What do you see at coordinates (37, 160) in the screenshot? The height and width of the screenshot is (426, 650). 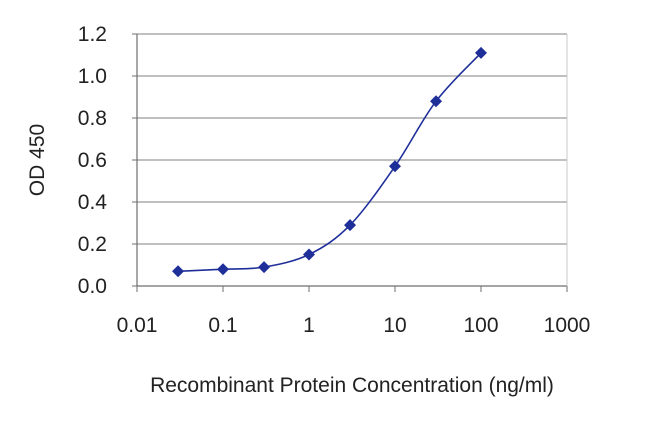 I see `y-axis-title: OD 450` at bounding box center [37, 160].